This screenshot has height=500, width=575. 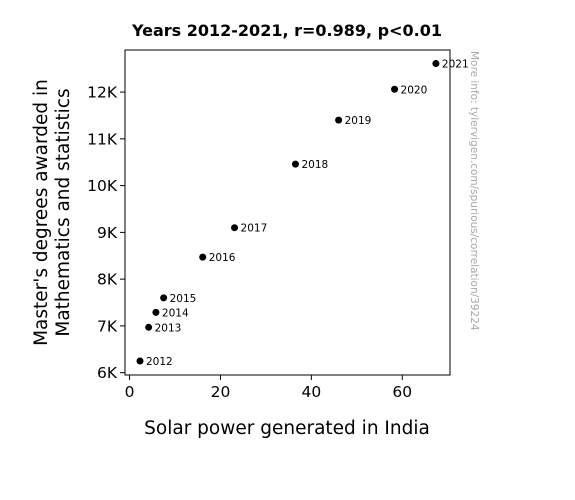 I want to click on chart-title: Years 2012-2021, r=0.989, p<0.01, so click(x=286, y=30).